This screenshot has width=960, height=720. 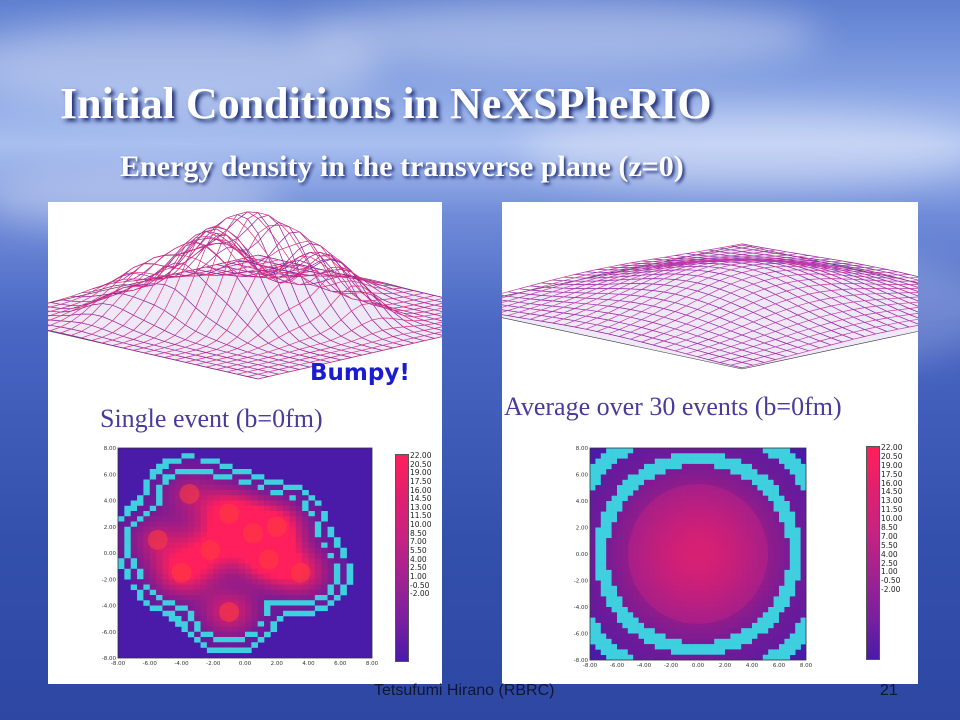 What do you see at coordinates (644, 666) in the screenshot?
I see `x-tick-label: -4.00` at bounding box center [644, 666].